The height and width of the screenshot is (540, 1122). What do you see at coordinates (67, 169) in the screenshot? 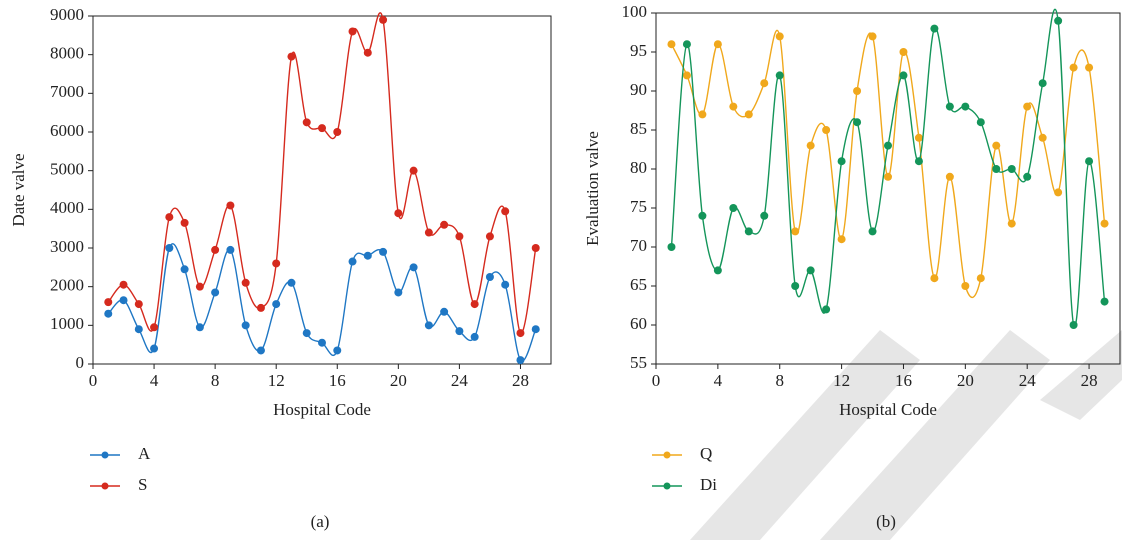
I see `y-tick-label: 5000` at bounding box center [67, 169].